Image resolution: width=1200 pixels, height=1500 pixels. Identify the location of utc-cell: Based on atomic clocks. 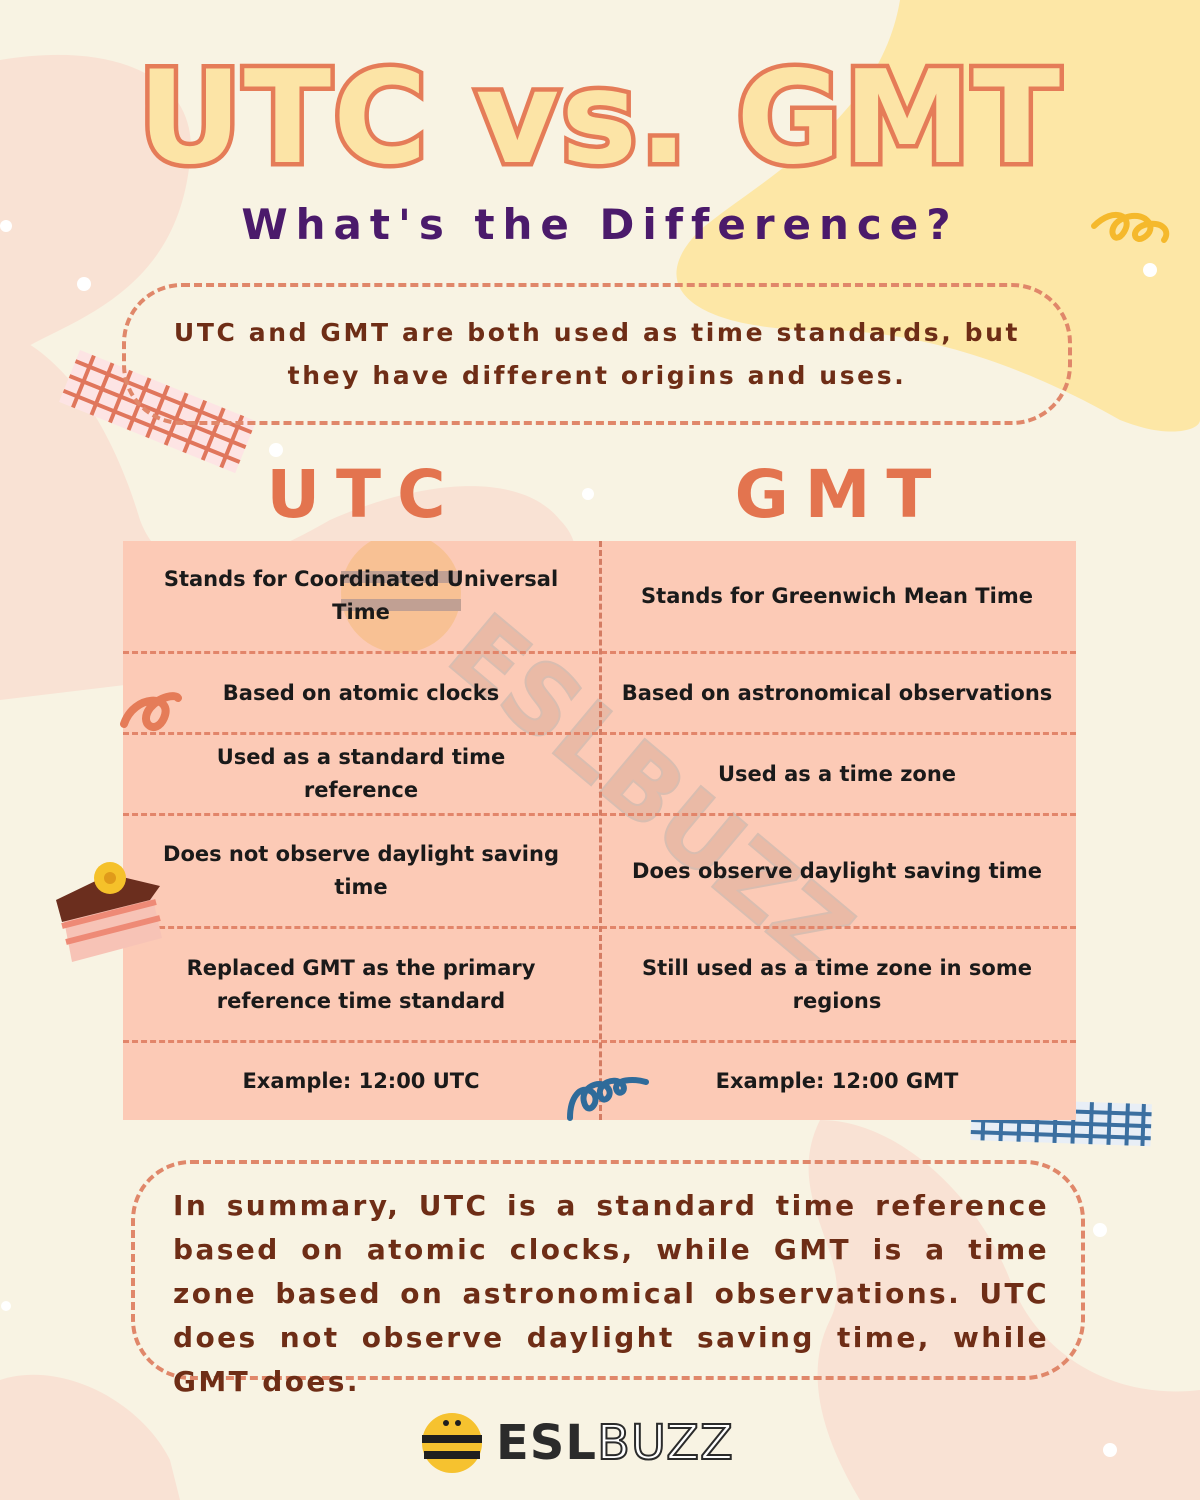
(361, 692).